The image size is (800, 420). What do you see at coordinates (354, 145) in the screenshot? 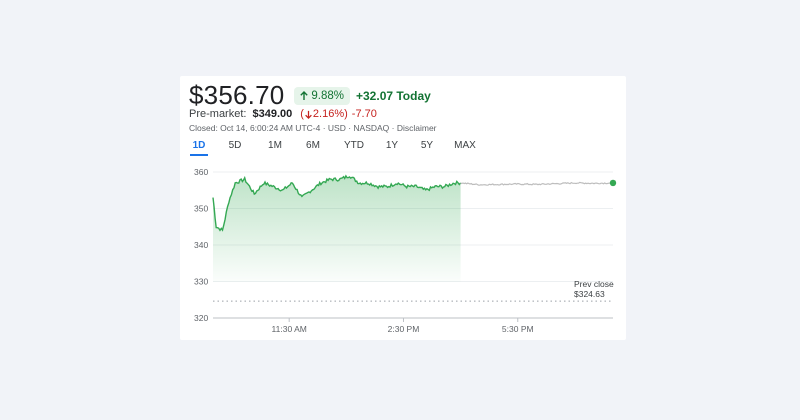
I see `tab-ytd: YTD` at bounding box center [354, 145].